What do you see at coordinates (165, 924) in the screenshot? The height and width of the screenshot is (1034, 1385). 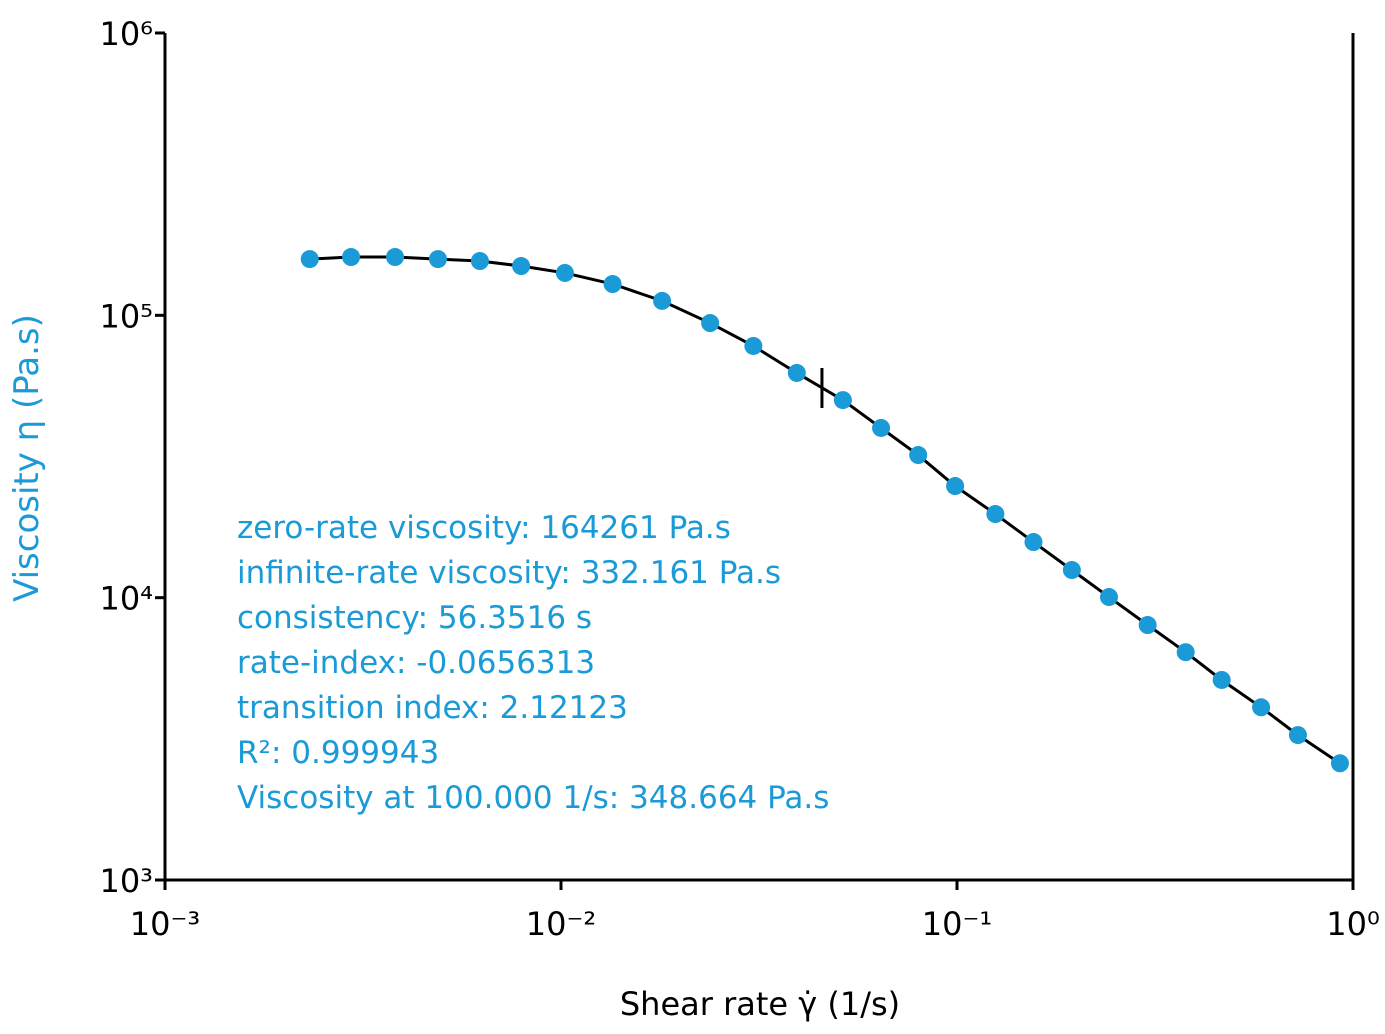 I see `x-tick-label: 10⁻³` at bounding box center [165, 924].